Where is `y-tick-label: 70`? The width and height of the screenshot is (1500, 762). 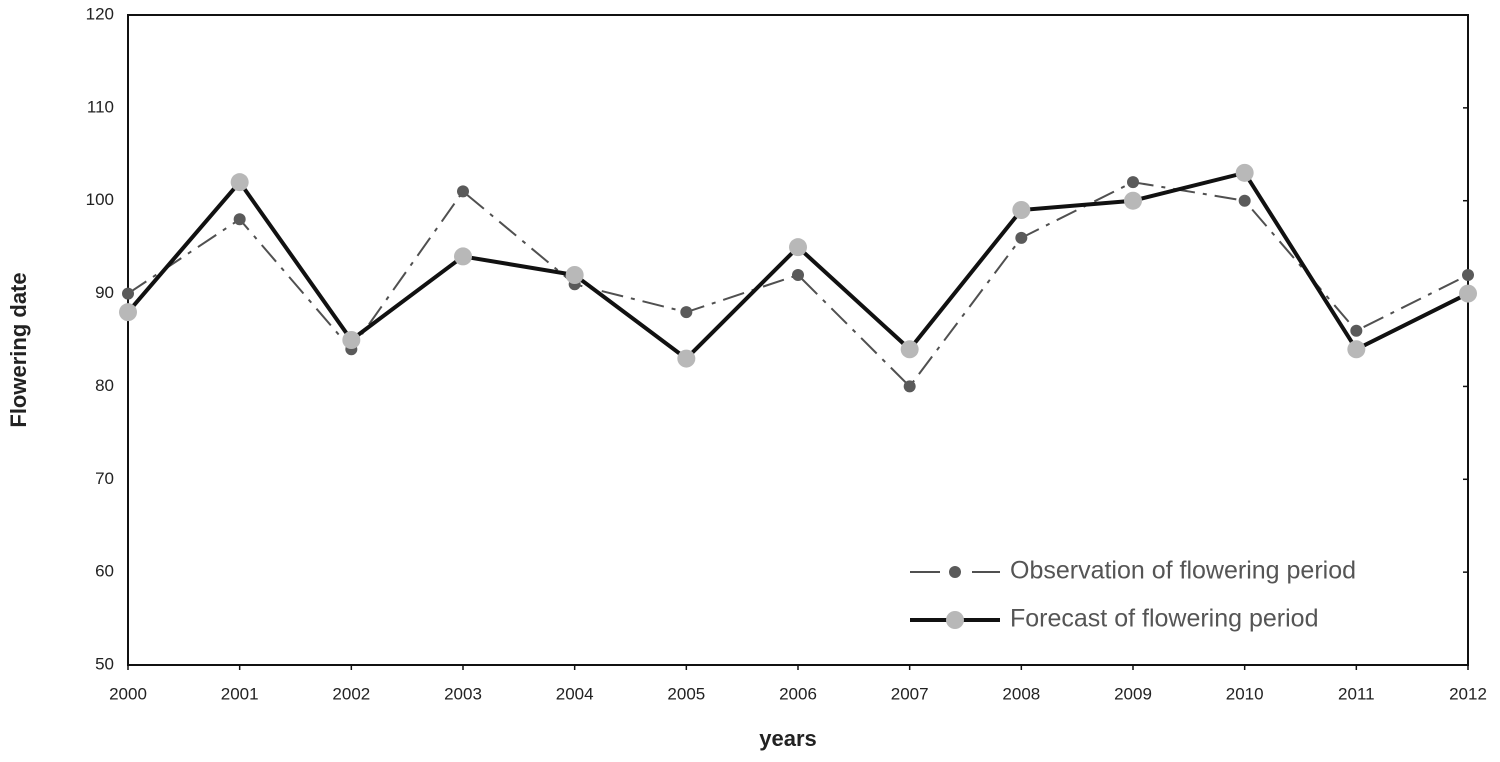
y-tick-label: 70 is located at coordinates (104, 478).